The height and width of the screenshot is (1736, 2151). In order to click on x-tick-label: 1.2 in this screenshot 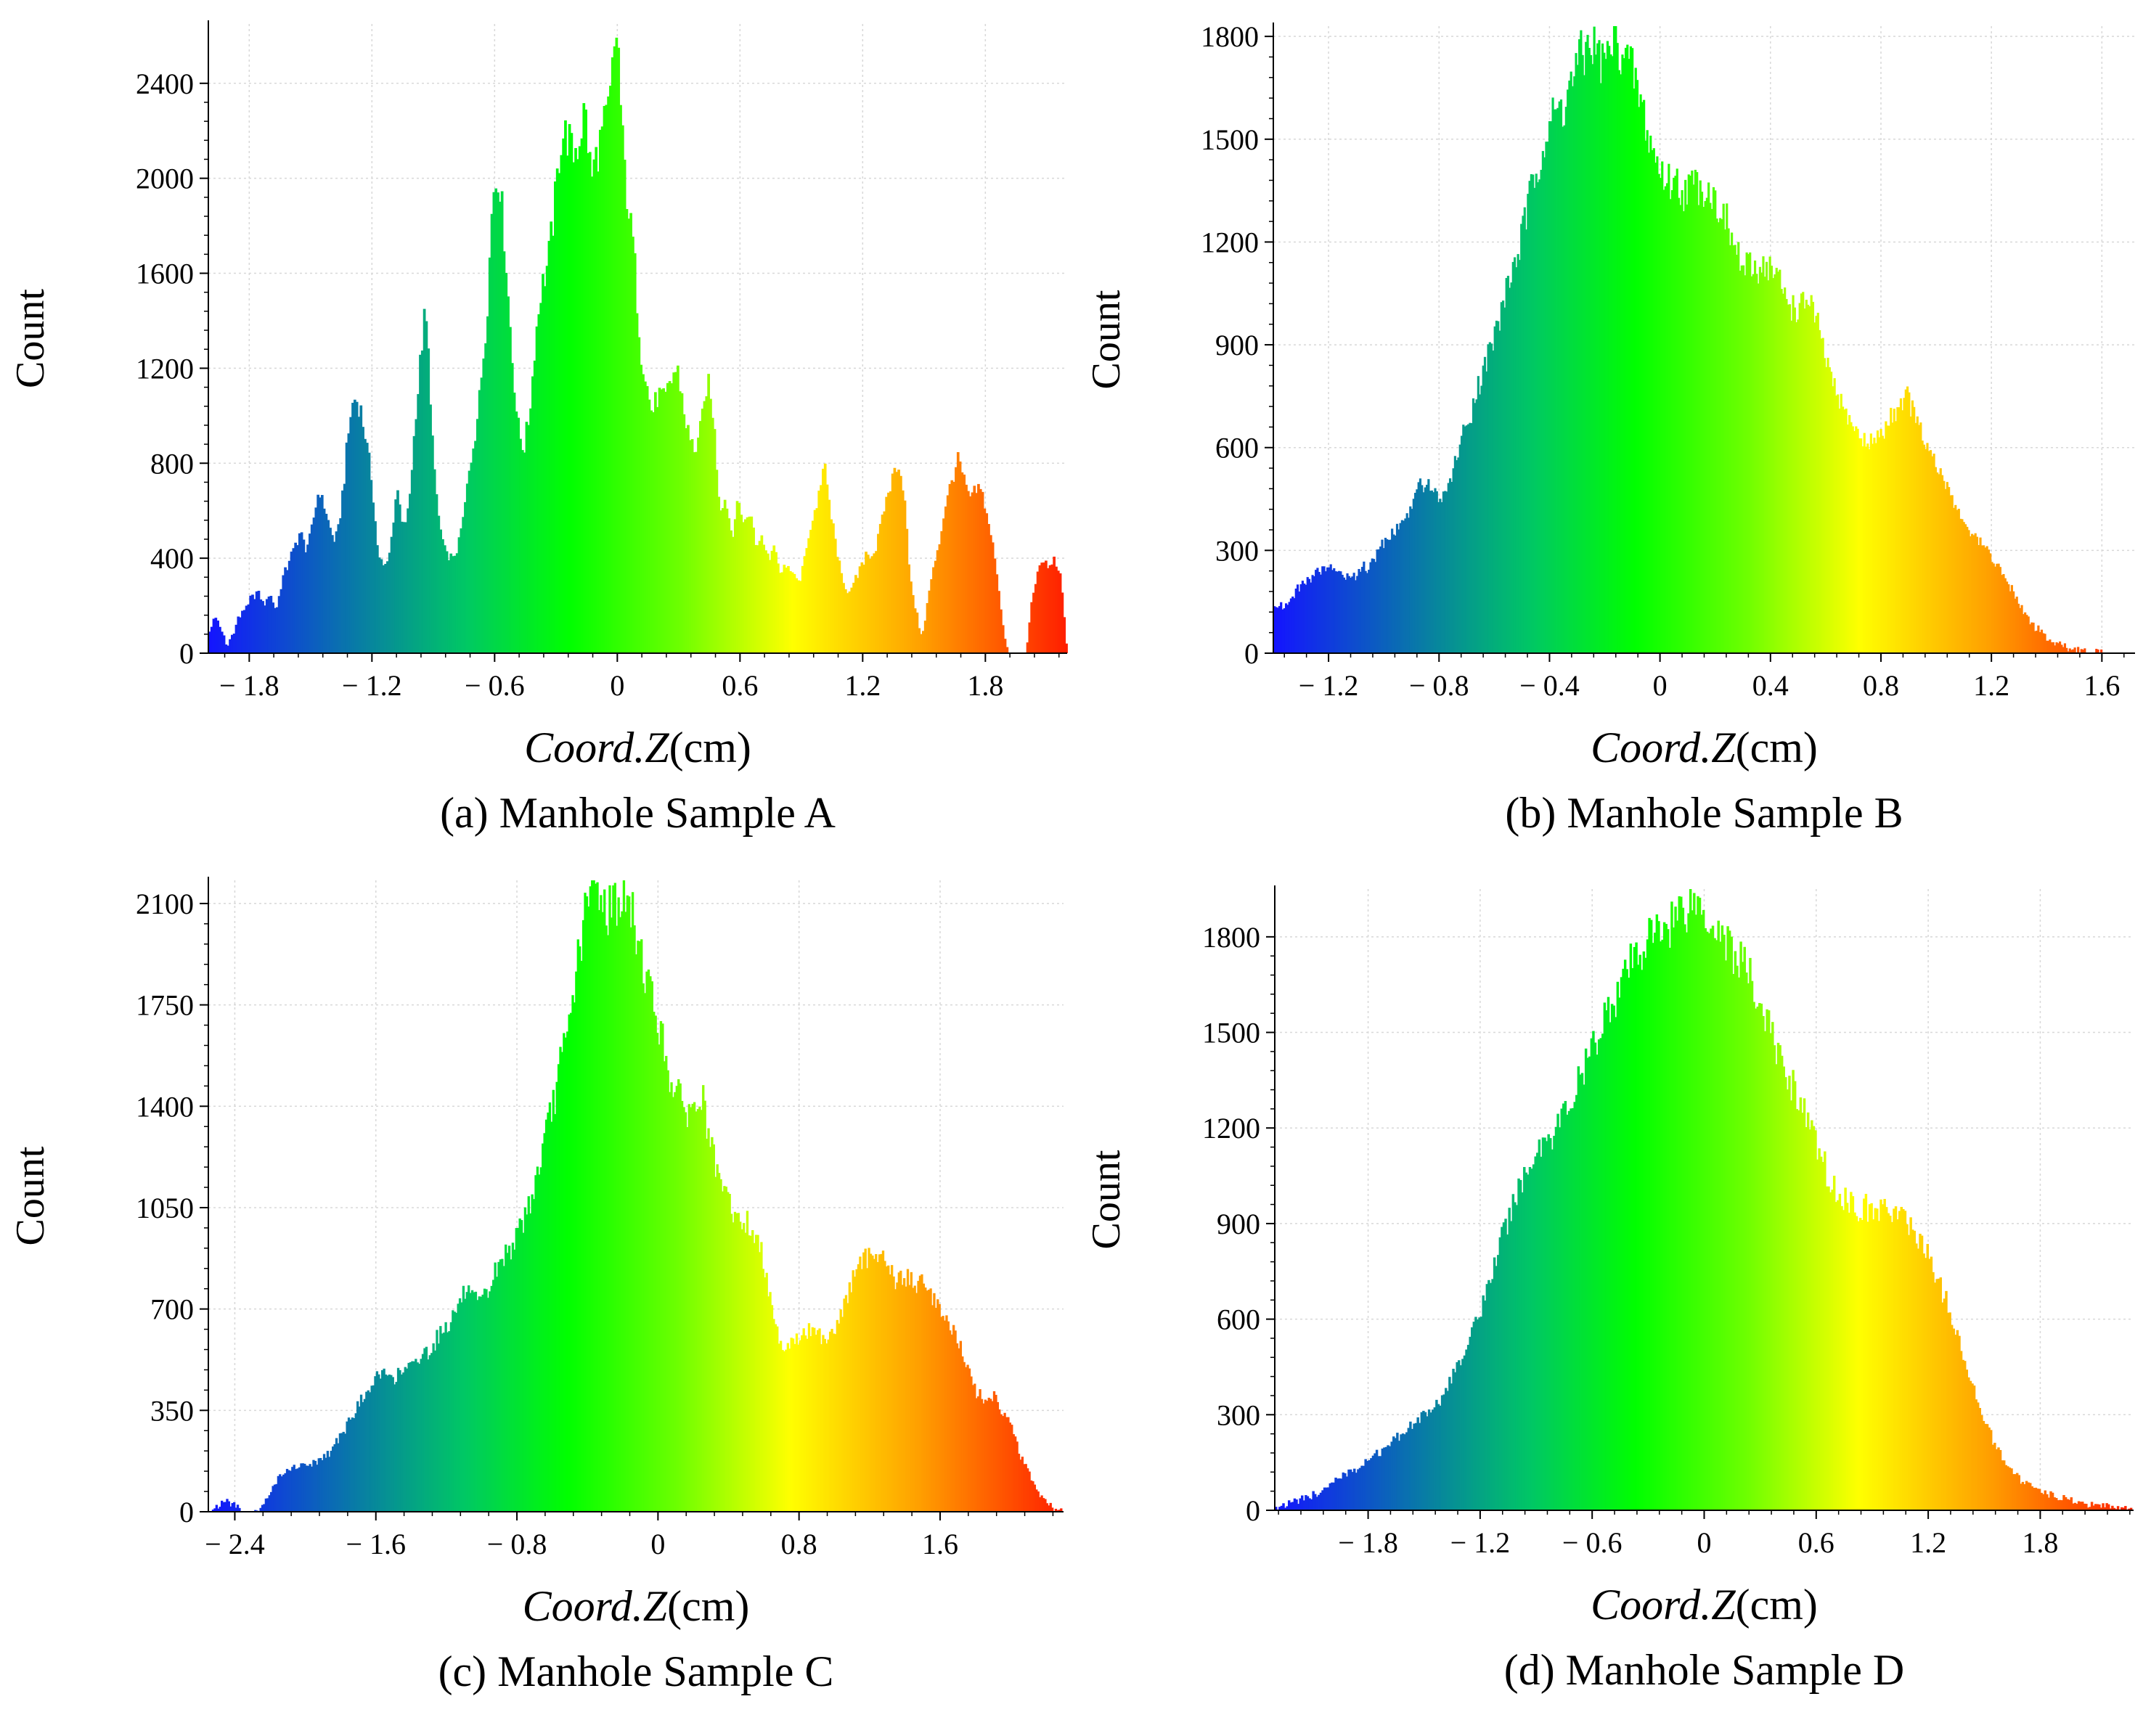, I will do `click(1991, 685)`.